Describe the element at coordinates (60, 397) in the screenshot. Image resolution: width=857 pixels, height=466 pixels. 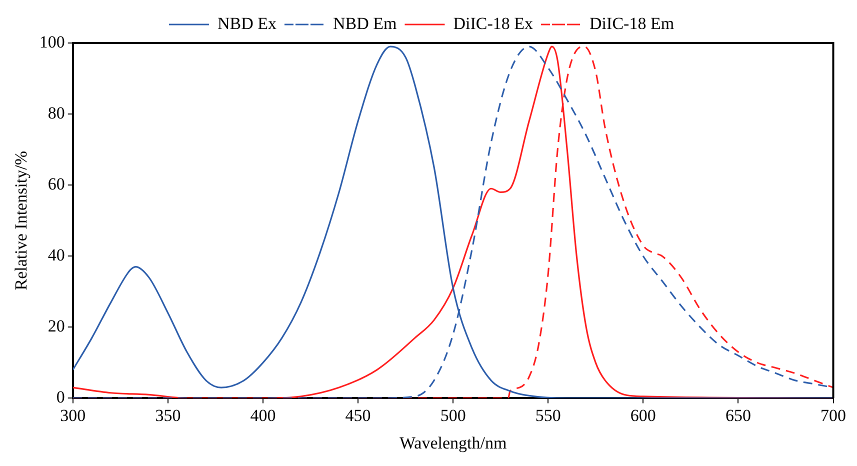
I see `y-tick-label: 0` at that location.